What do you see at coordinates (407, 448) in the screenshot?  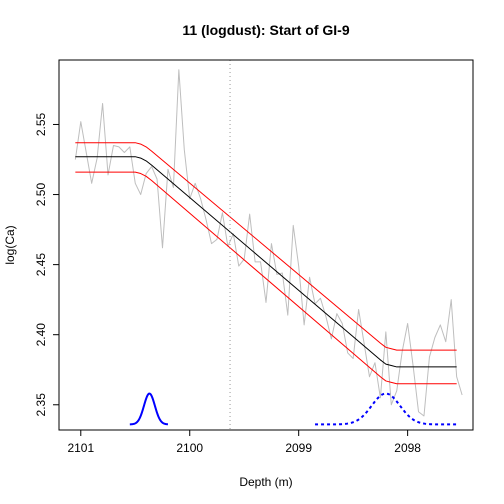 I see `x-tick-label: 2098` at bounding box center [407, 448].